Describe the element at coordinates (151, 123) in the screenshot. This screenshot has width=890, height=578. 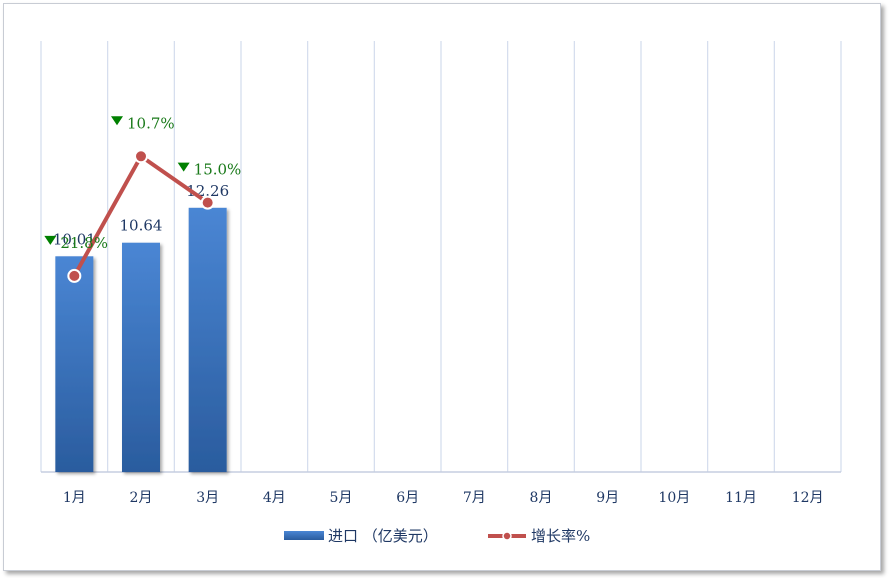
I see `rate-value-label: 10.7%` at that location.